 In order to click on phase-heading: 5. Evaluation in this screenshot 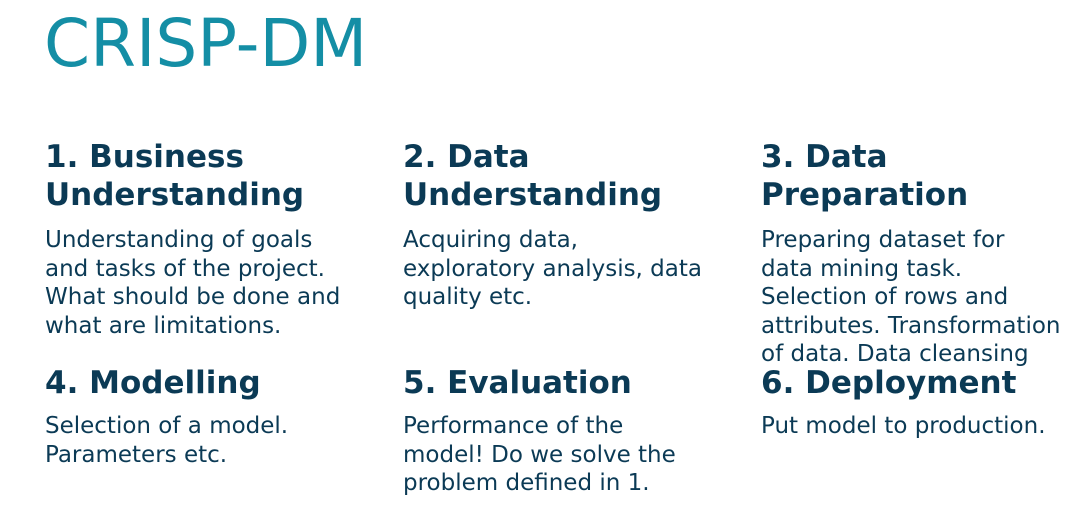, I will do `click(568, 383)`.